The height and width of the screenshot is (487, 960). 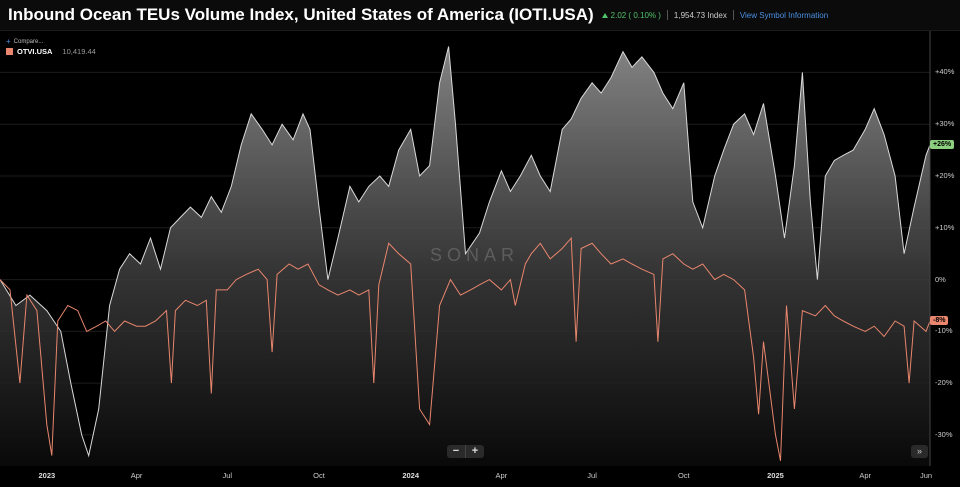 What do you see at coordinates (475, 255) in the screenshot?
I see `sonar-watermark: SONAR` at bounding box center [475, 255].